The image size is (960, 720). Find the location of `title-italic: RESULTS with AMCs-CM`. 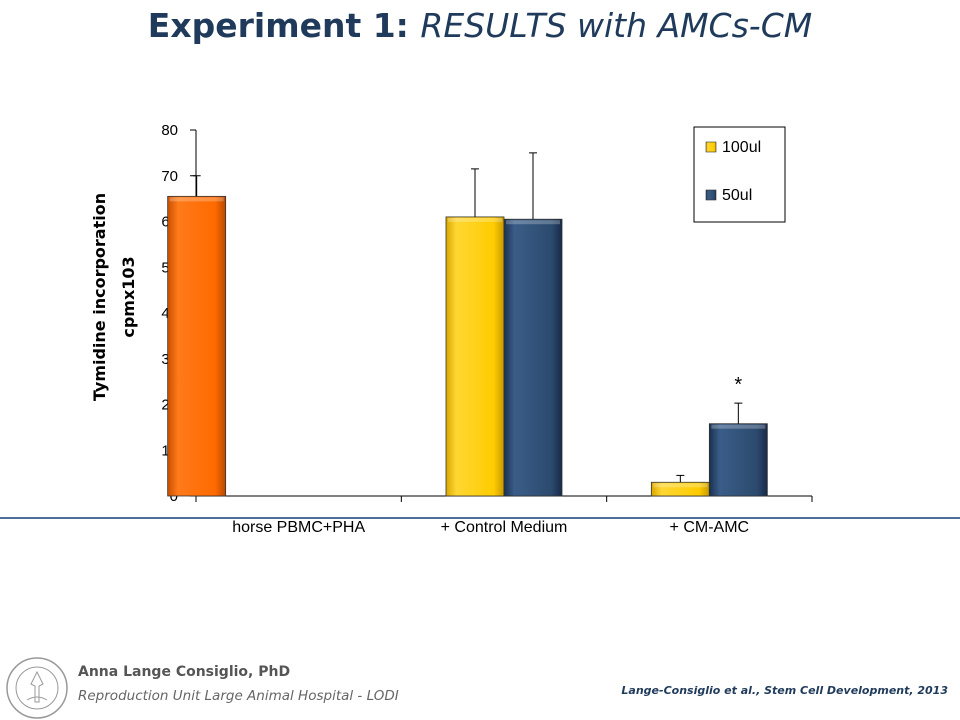

title-italic: RESULTS with AMCs-CM is located at coordinates (616, 25).